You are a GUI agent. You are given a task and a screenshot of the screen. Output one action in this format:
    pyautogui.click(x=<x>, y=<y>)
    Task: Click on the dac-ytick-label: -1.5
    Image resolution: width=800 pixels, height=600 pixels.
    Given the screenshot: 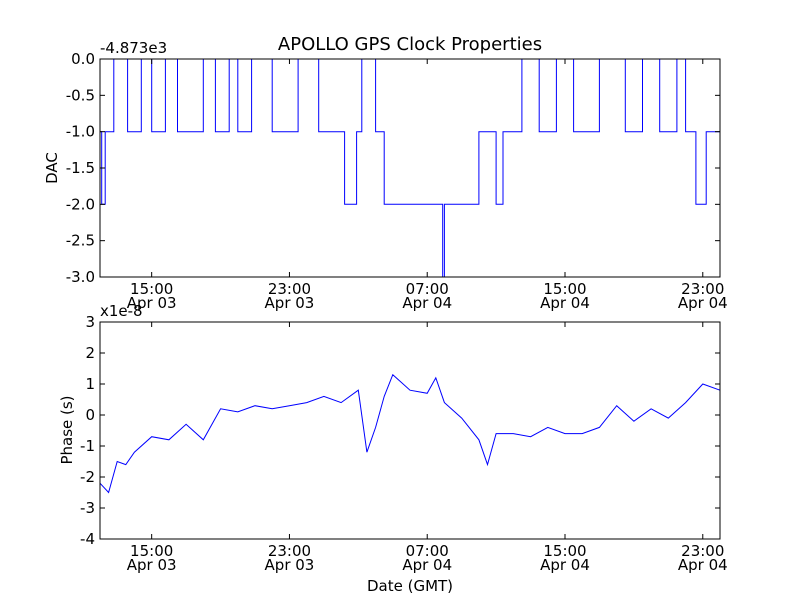 What is the action you would take?
    pyautogui.click(x=80, y=168)
    